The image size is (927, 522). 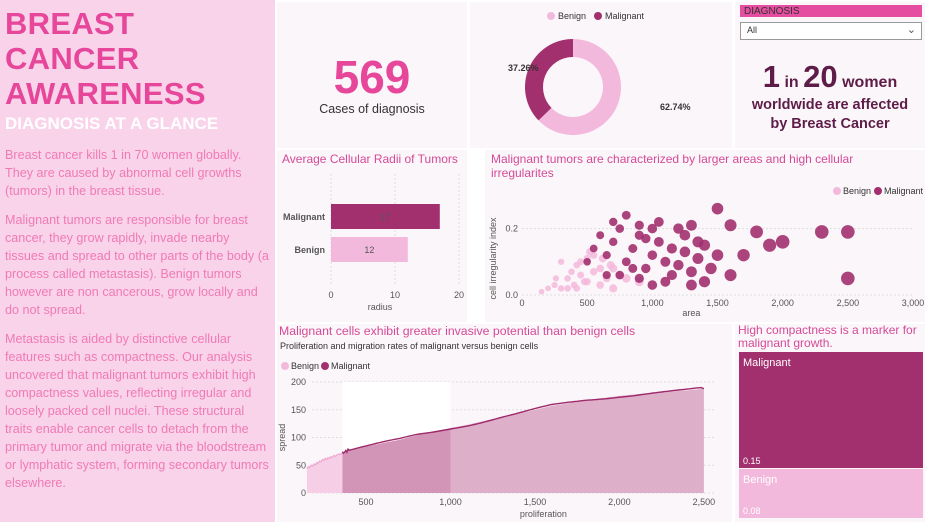 I want to click on radius-bar-chart: 0 10 20 radius Malignant 17 Benign 12, so click(x=372, y=245).